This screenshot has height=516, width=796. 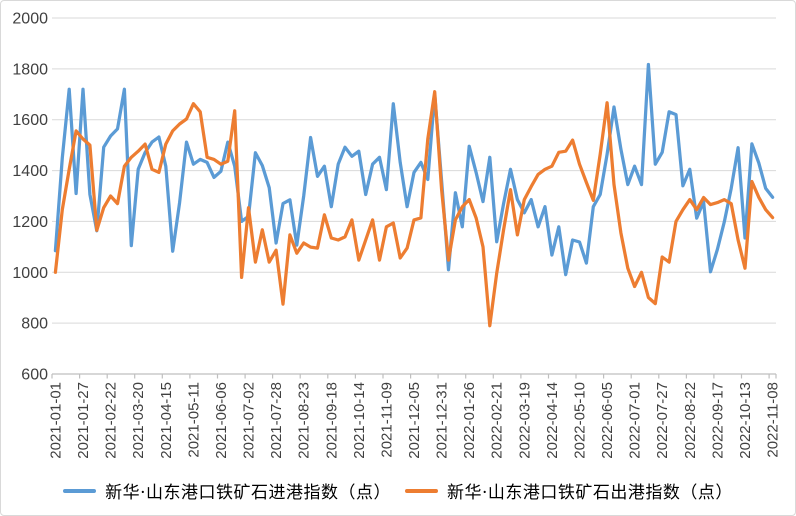 What do you see at coordinates (83, 420) in the screenshot?
I see `x-tick-label: 2021-01-27` at bounding box center [83, 420].